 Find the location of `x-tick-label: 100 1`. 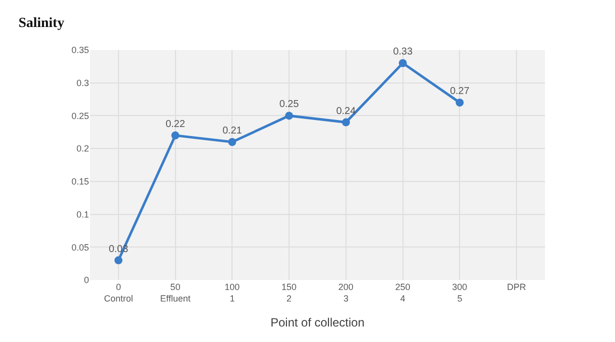

x-tick-label: 100 1 is located at coordinates (232, 293).